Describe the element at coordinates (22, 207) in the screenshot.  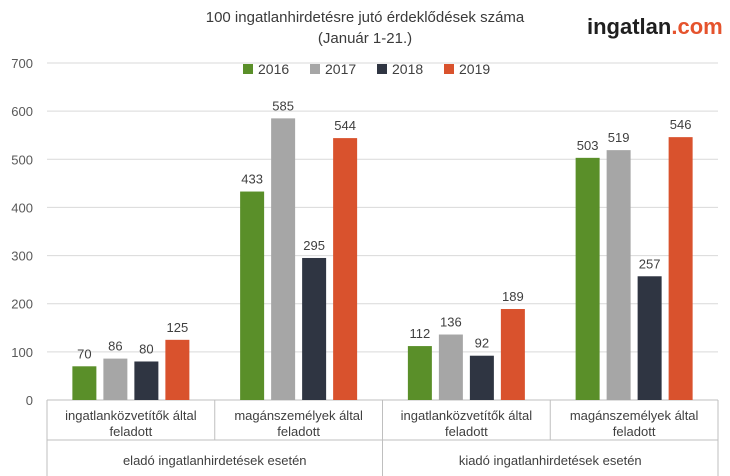
I see `y-tick-label: 400` at that location.